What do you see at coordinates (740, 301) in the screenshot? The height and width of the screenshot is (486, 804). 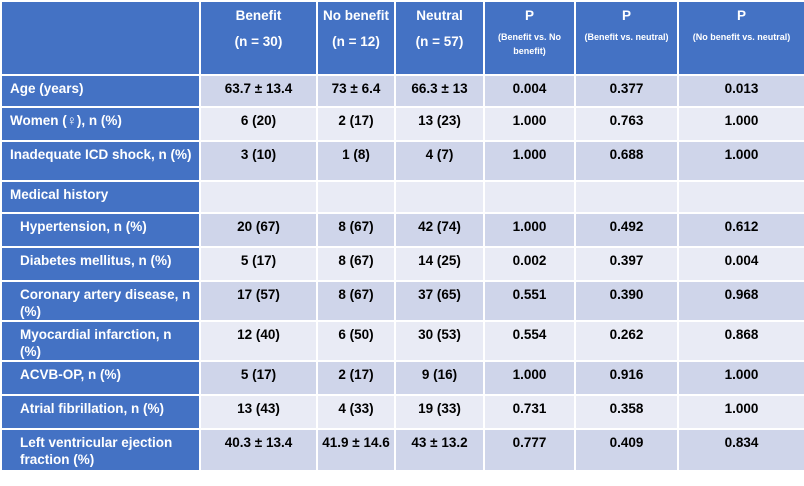 I see `table-cell: 0.968` at bounding box center [740, 301].